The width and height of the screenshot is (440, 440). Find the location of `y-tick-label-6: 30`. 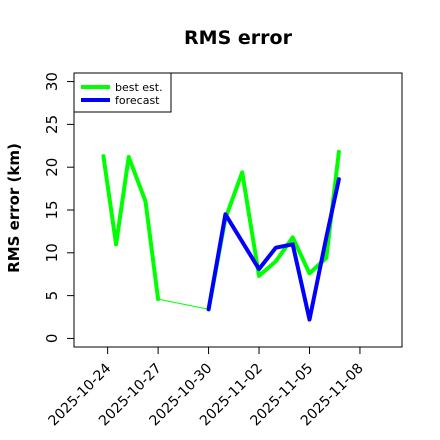

y-tick-label-6: 30 is located at coordinates (52, 81).